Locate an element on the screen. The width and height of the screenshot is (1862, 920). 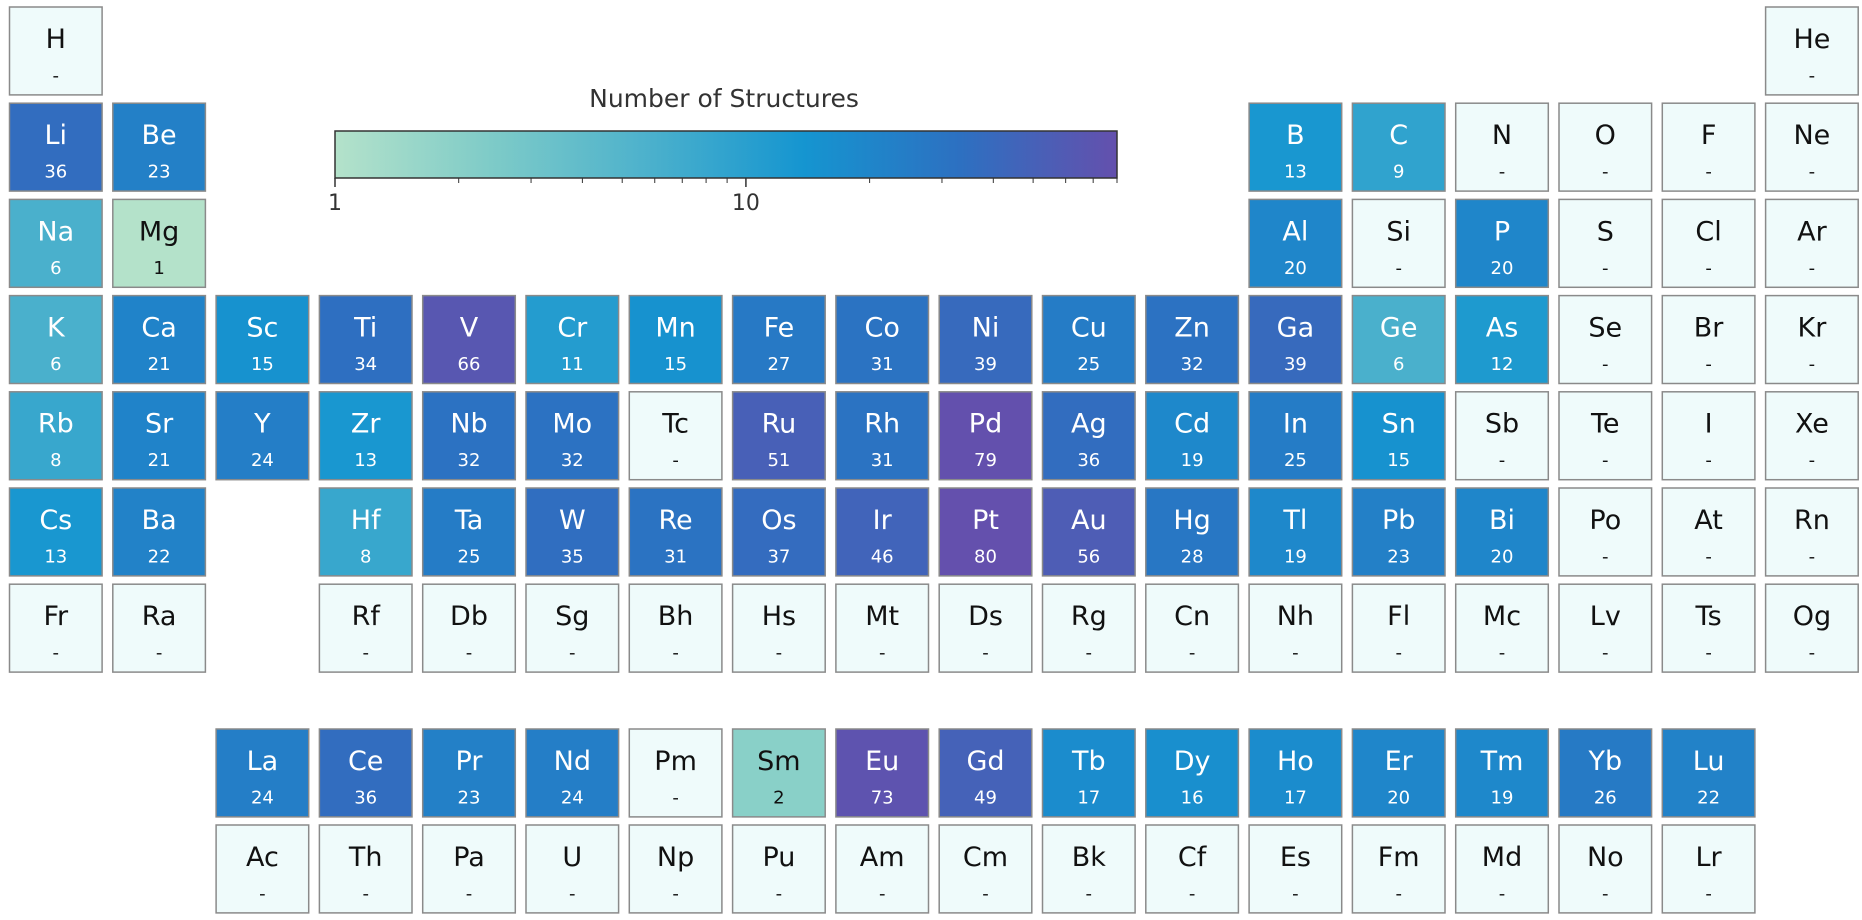
element-symbol: Ho is located at coordinates (1295, 761).